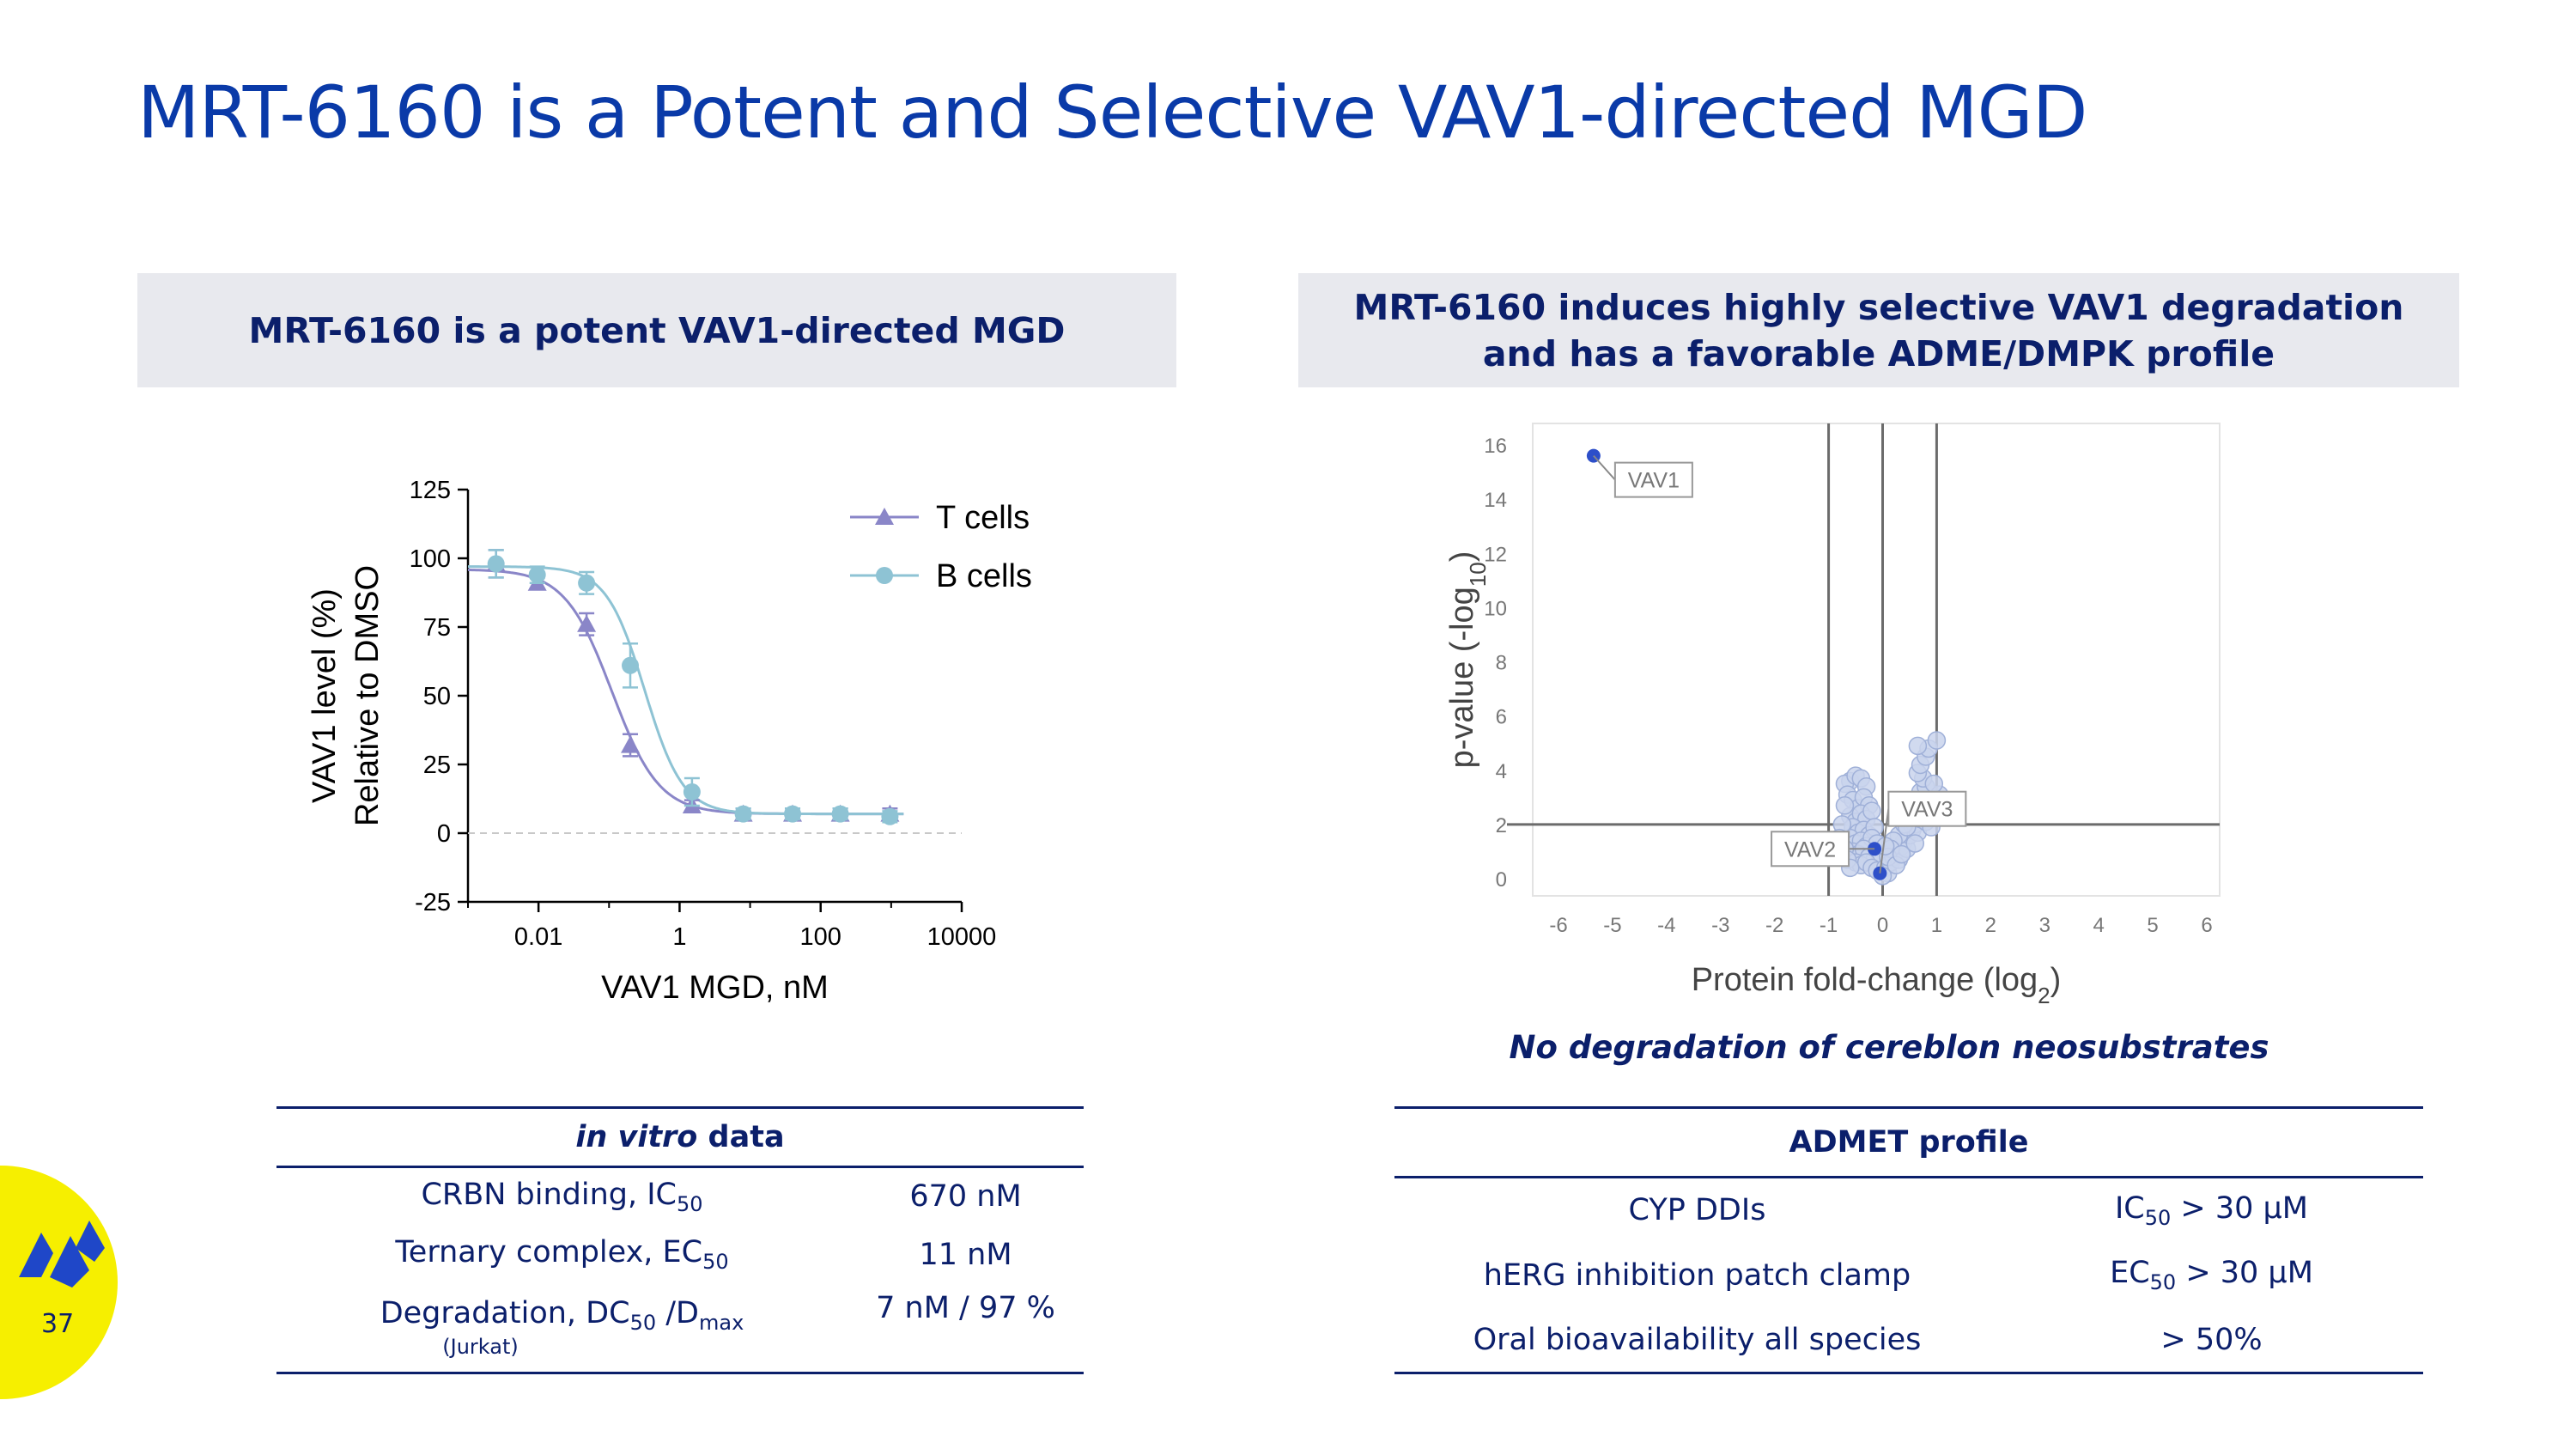 The image size is (2576, 1449). Describe the element at coordinates (965, 1254) in the screenshot. I see `in-vitro-row-value: 11 nM` at that location.